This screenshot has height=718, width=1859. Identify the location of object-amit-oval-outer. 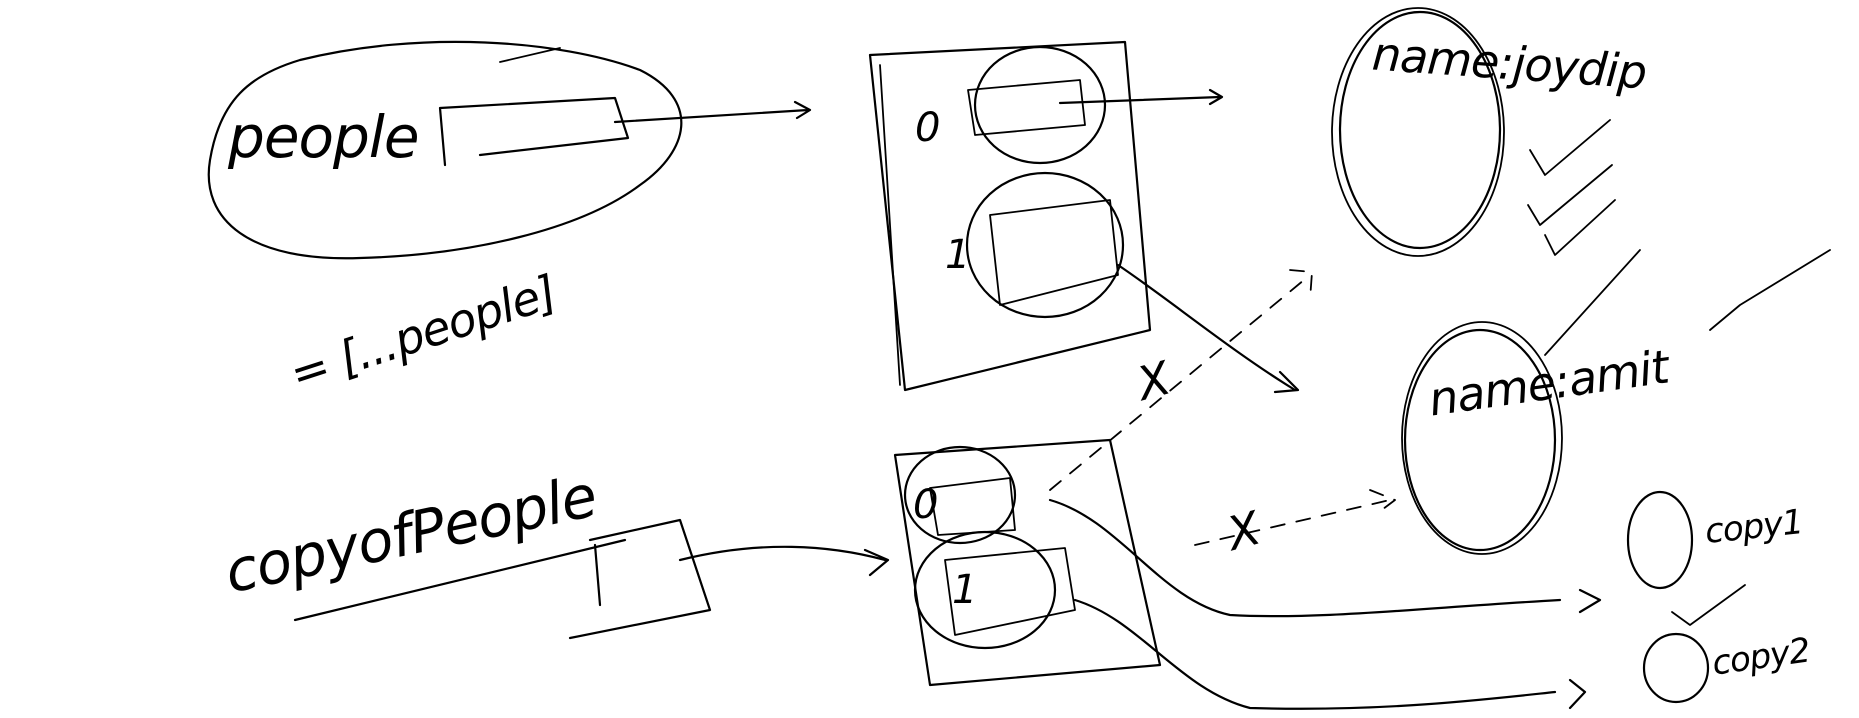
(1482, 438).